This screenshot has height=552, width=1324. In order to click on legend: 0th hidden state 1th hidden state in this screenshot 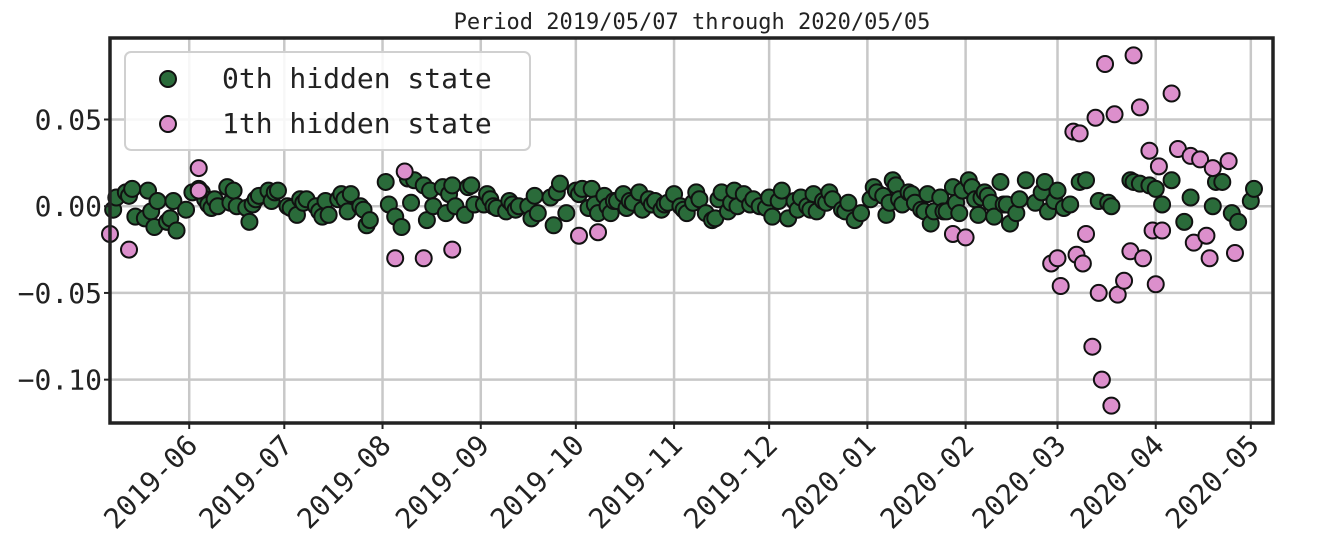, I will do `click(327, 101)`.